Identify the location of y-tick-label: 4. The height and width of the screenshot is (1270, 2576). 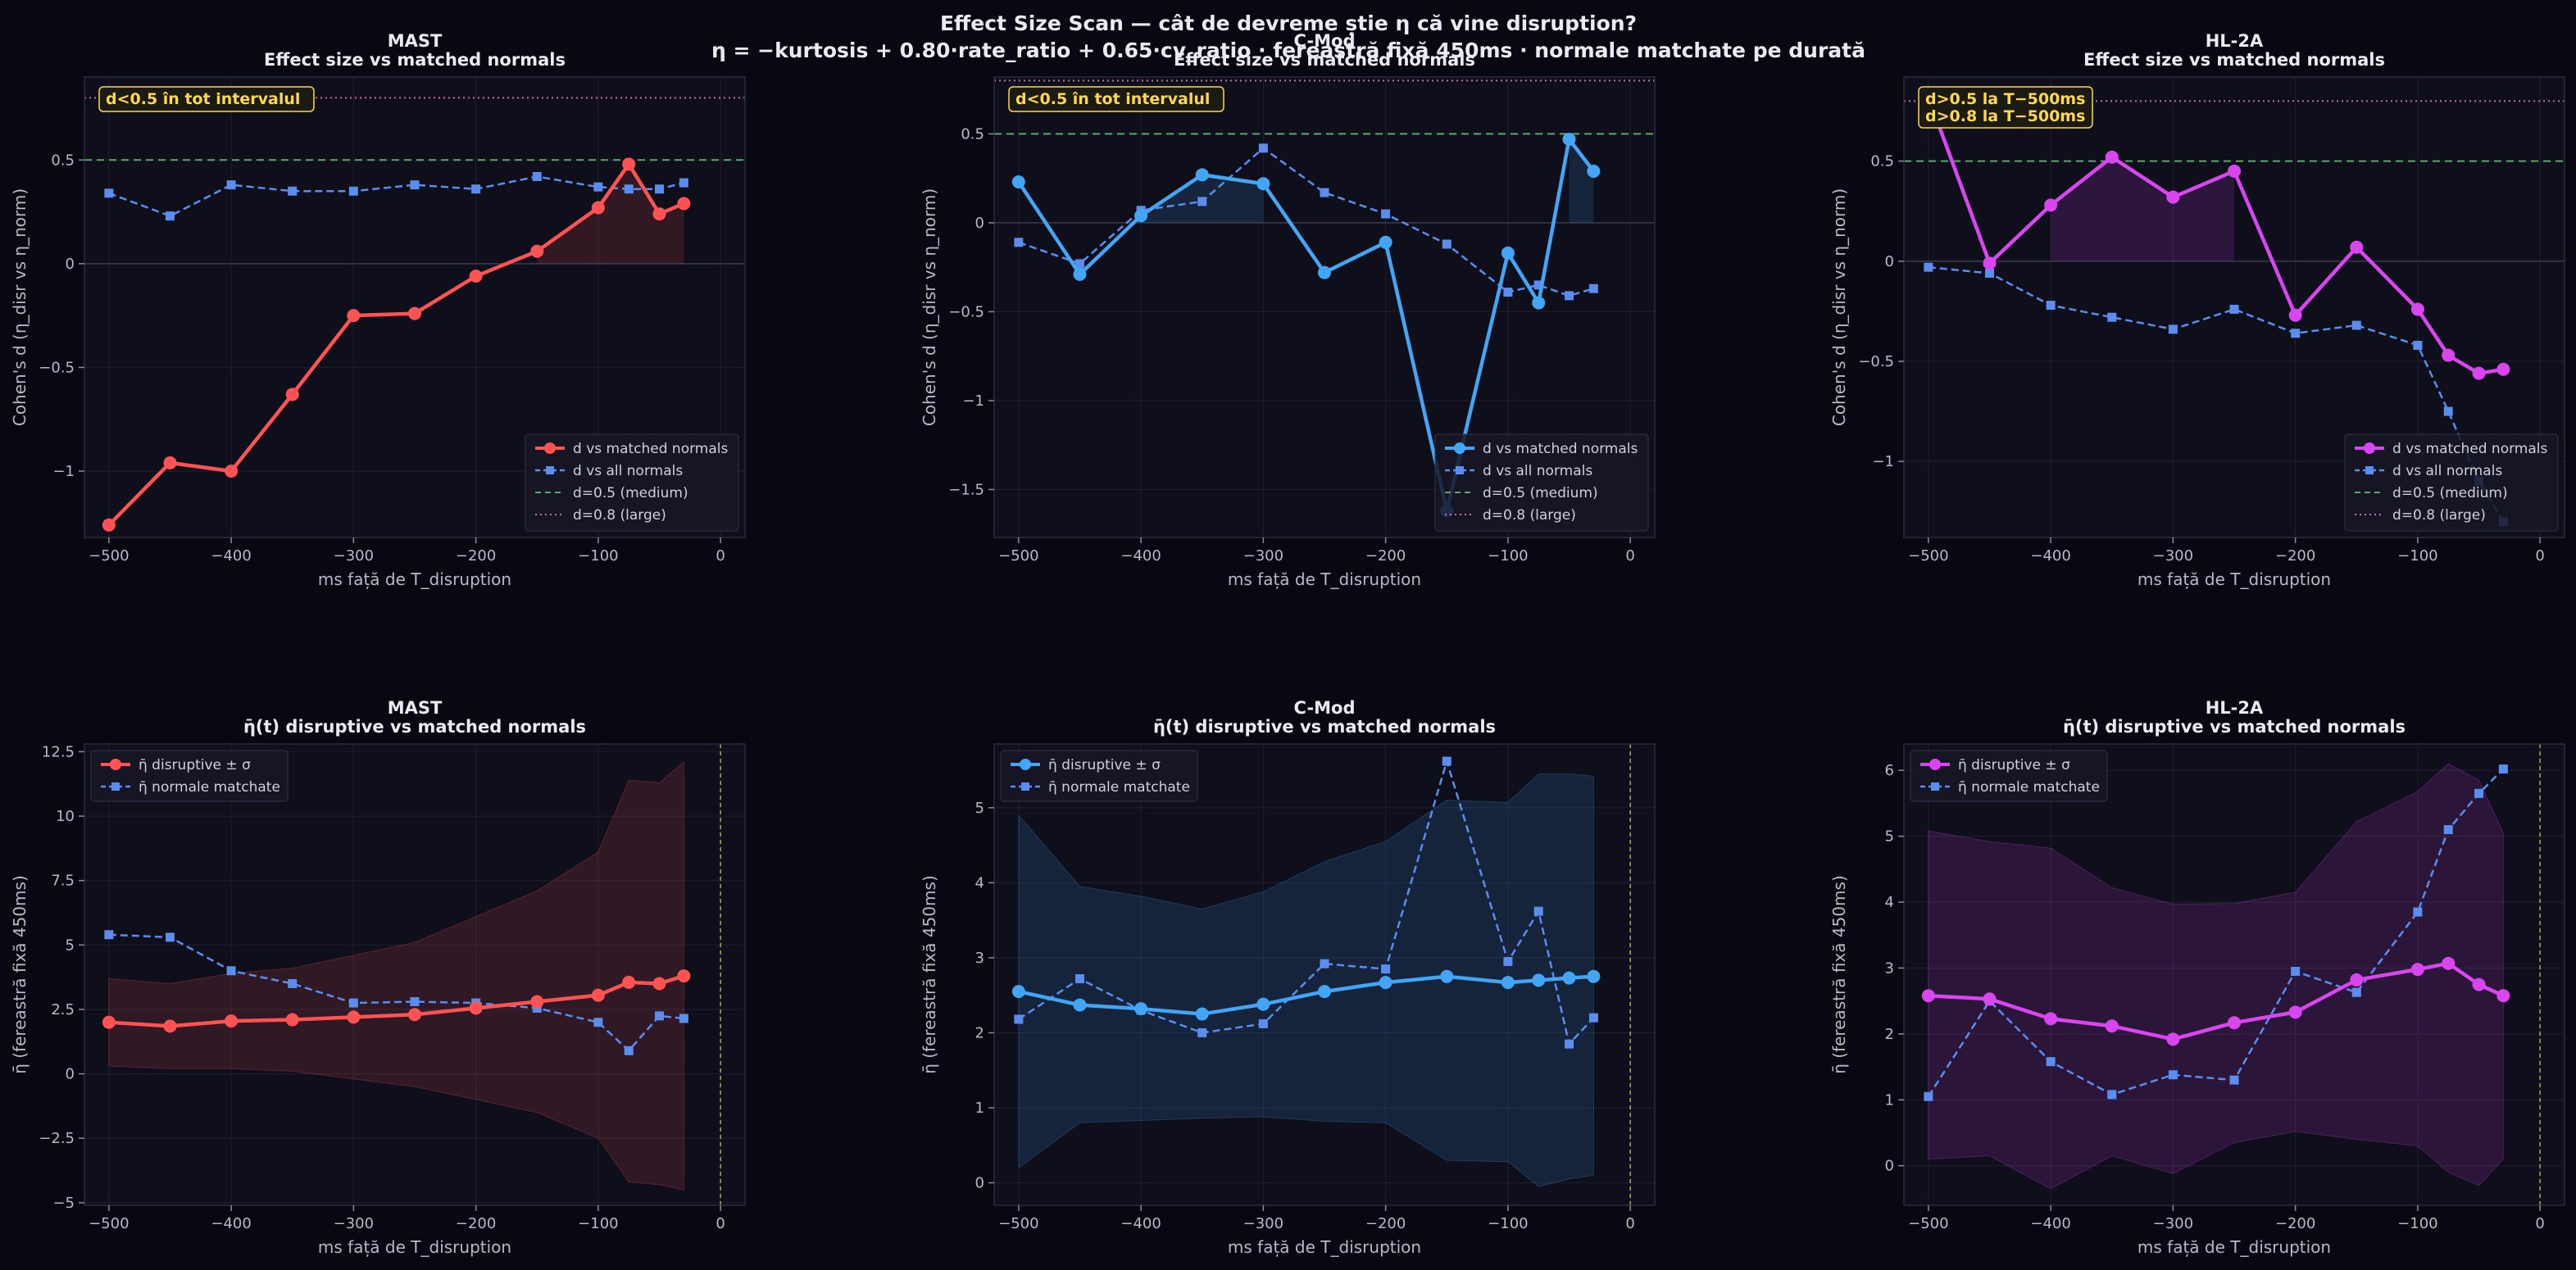
(1889, 902).